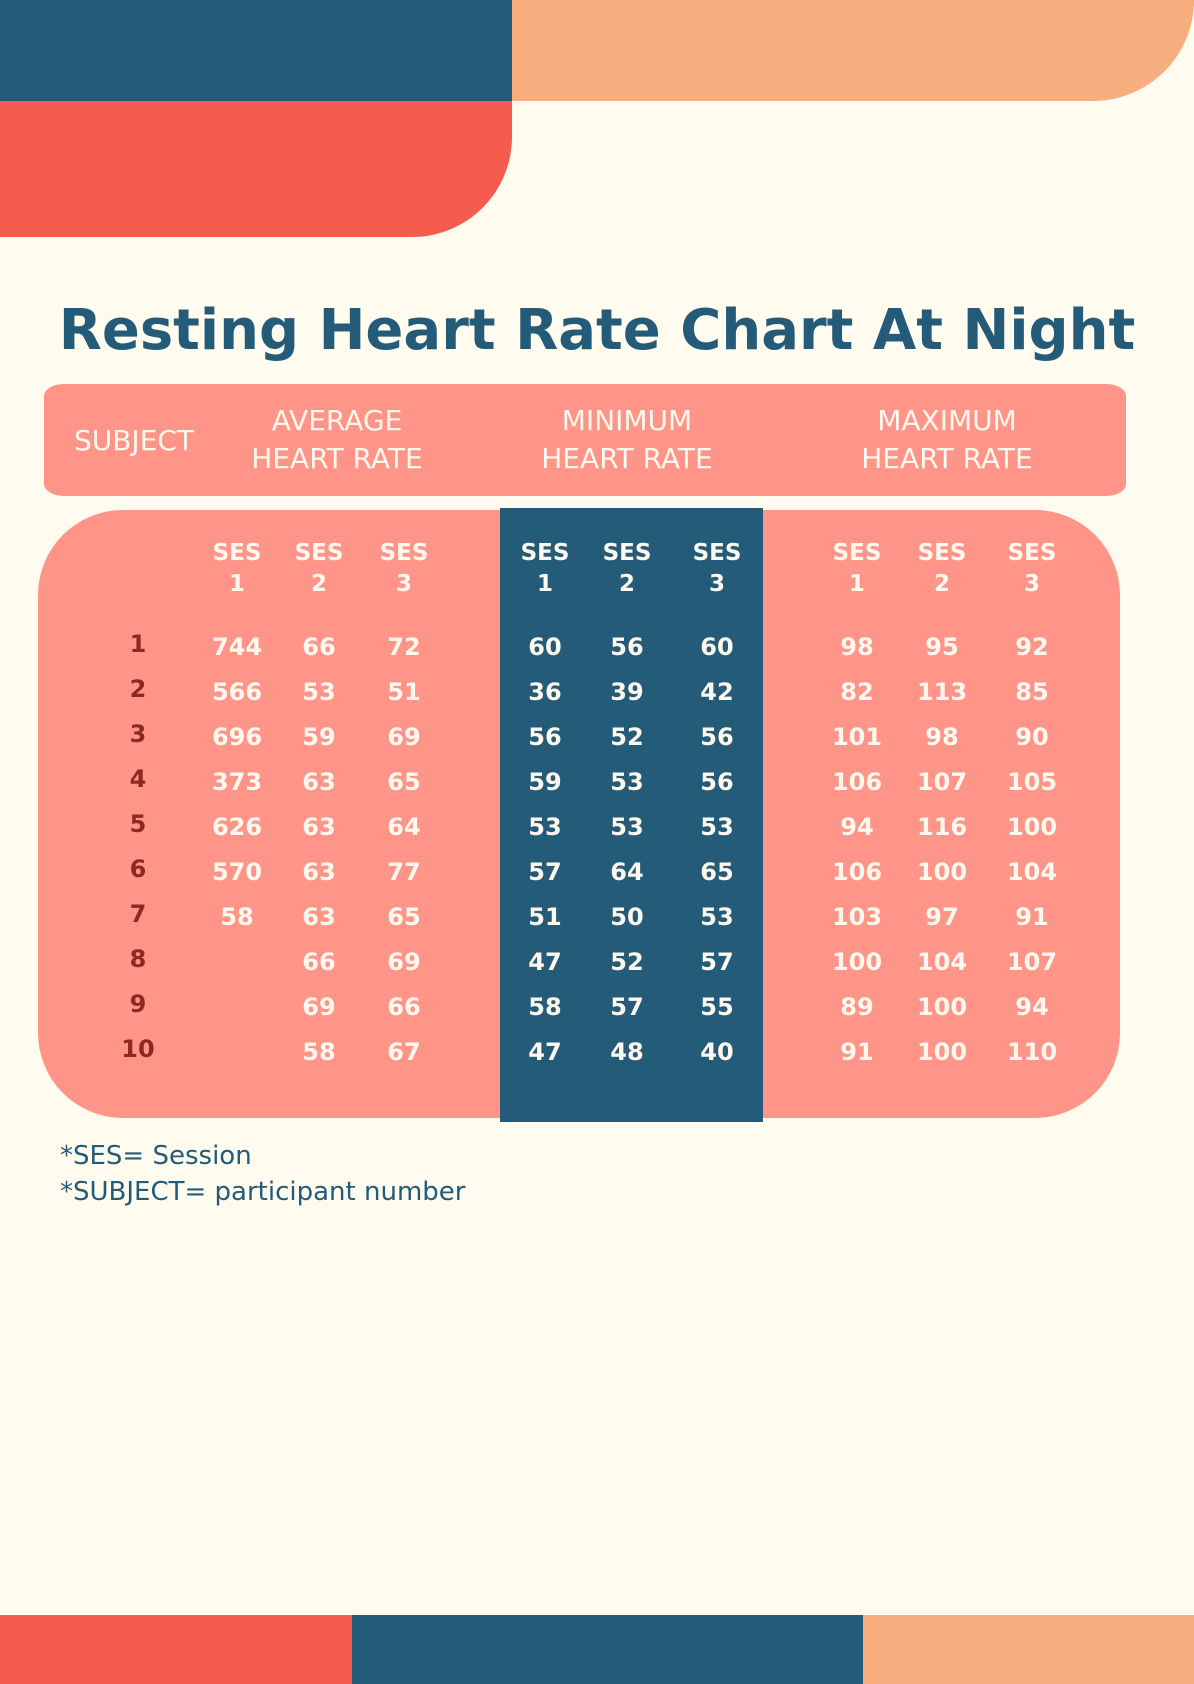 Image resolution: width=1194 pixels, height=1684 pixels. I want to click on cell-minimum-ses-3: 65, so click(717, 872).